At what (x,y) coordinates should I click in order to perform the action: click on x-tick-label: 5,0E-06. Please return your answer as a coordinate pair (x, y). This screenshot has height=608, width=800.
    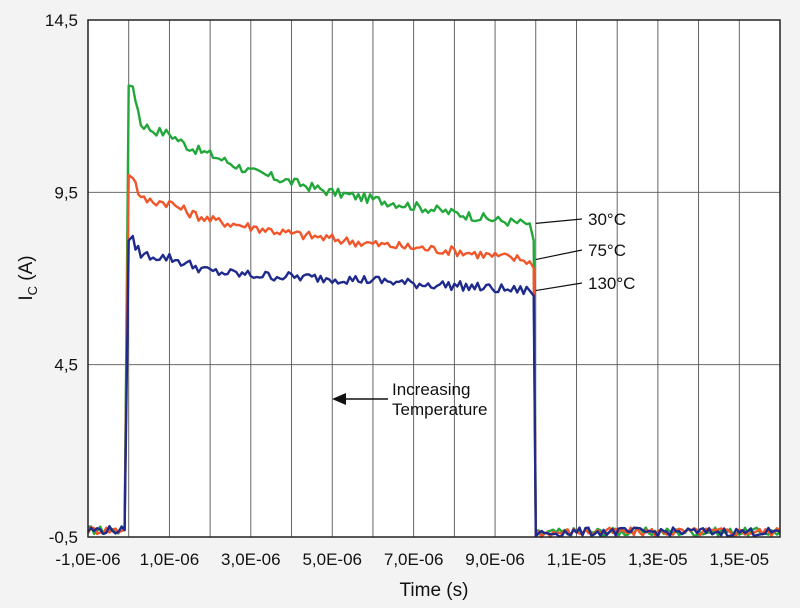
    Looking at the image, I should click on (332, 559).